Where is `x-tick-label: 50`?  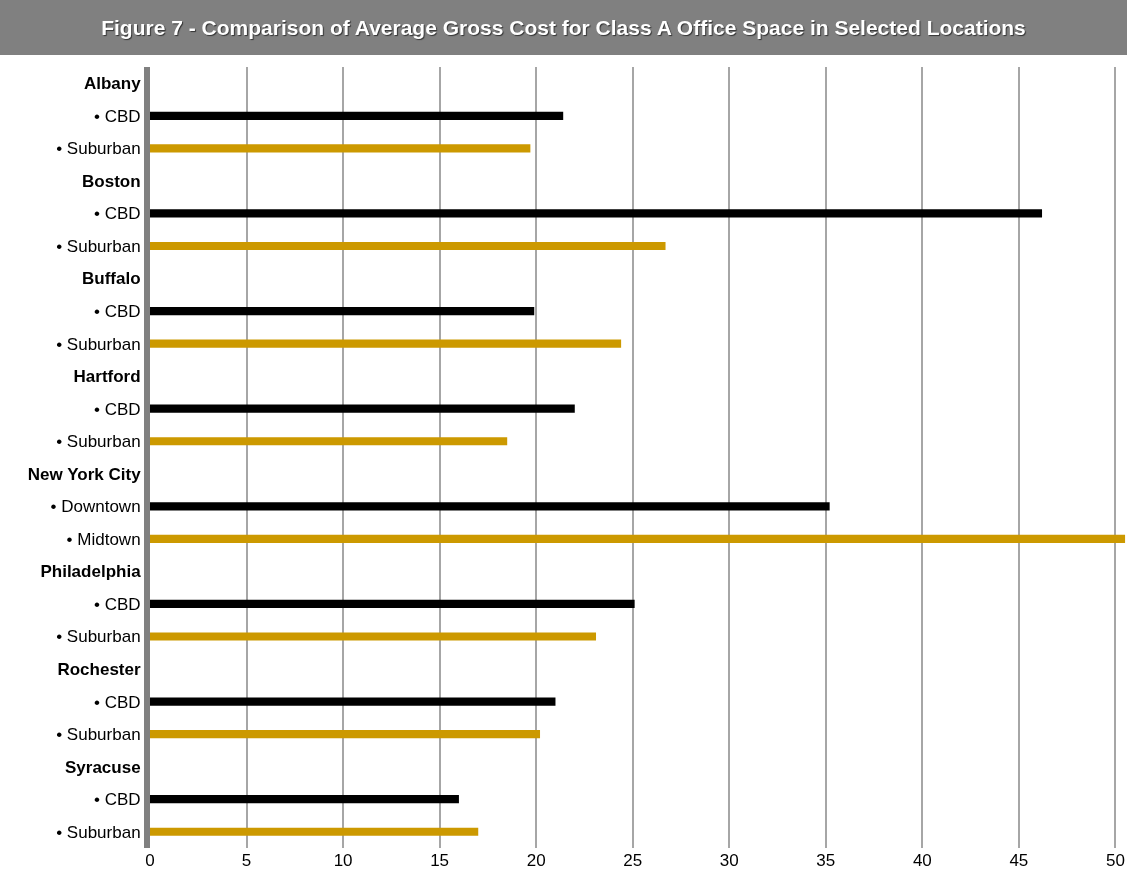 x-tick-label: 50 is located at coordinates (1115, 860).